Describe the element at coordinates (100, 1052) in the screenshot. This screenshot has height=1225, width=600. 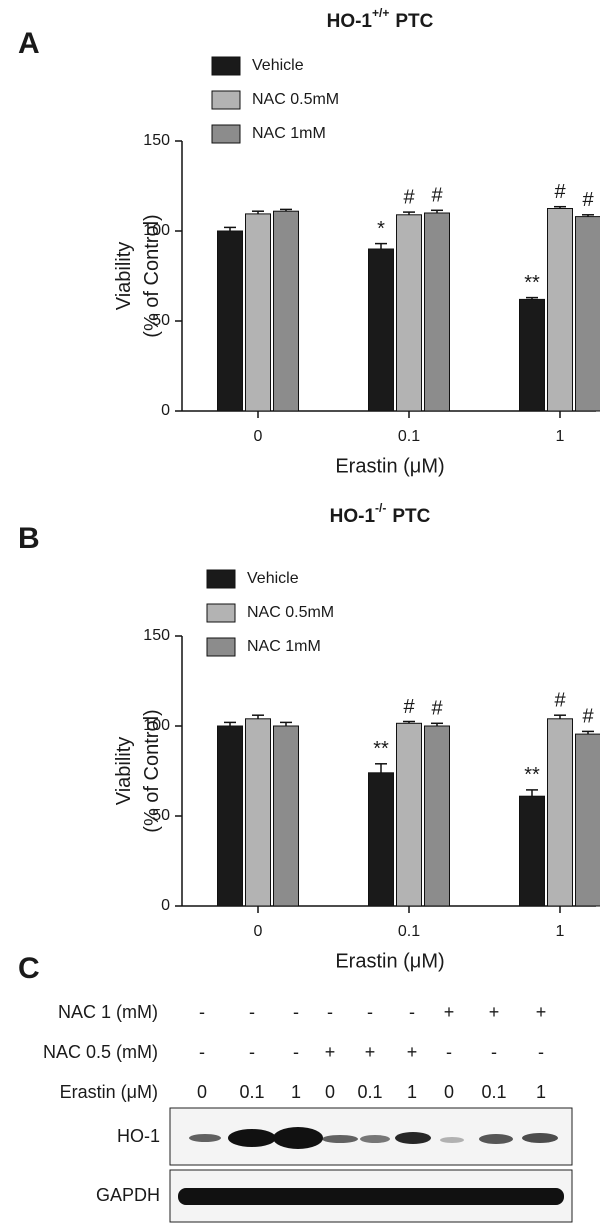
I see `row-label: NAC 0.5 (mM)` at that location.